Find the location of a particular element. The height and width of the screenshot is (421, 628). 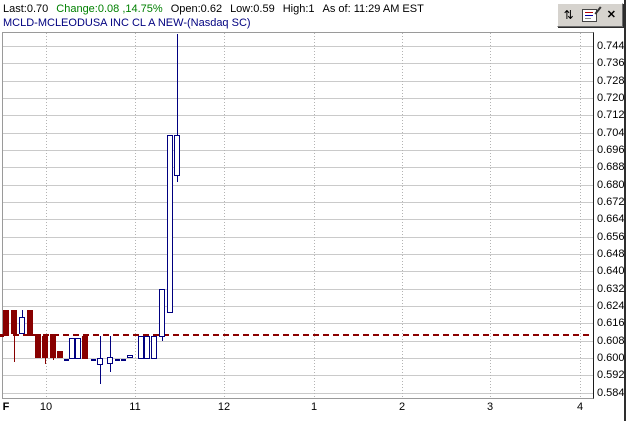

y-axis-label: 0.736 is located at coordinates (611, 63).